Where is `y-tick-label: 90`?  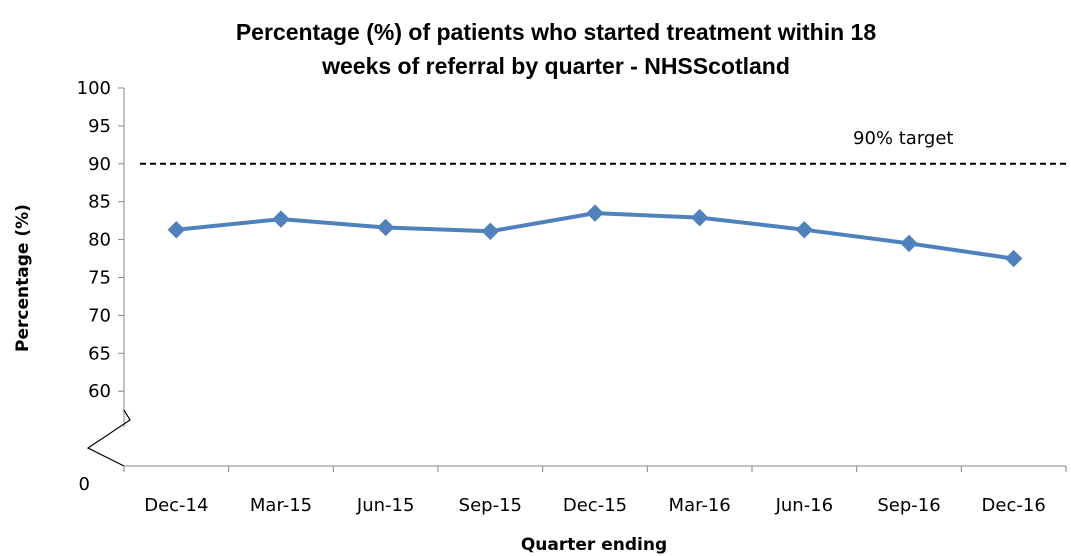
y-tick-label: 90 is located at coordinates (99, 164).